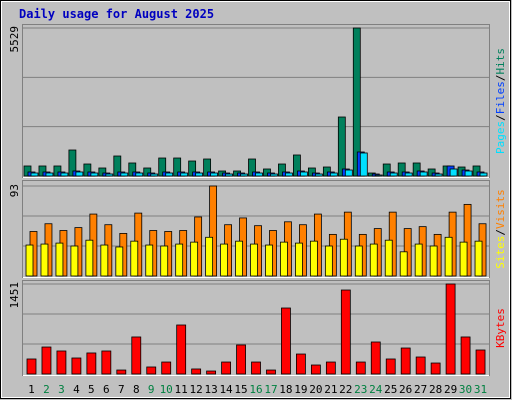 The height and width of the screenshot is (400, 512). I want to click on x-tick-label: 11, so click(181, 389).